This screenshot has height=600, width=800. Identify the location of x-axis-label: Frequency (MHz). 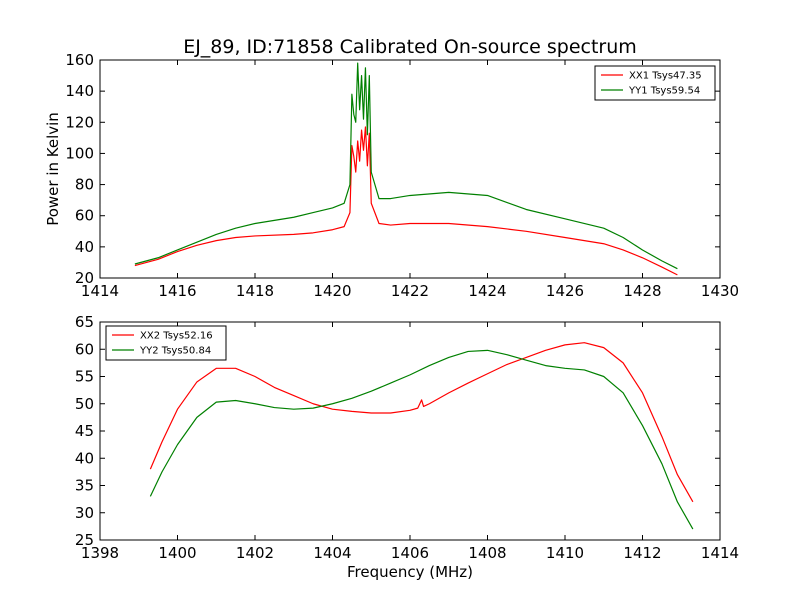
(410, 572).